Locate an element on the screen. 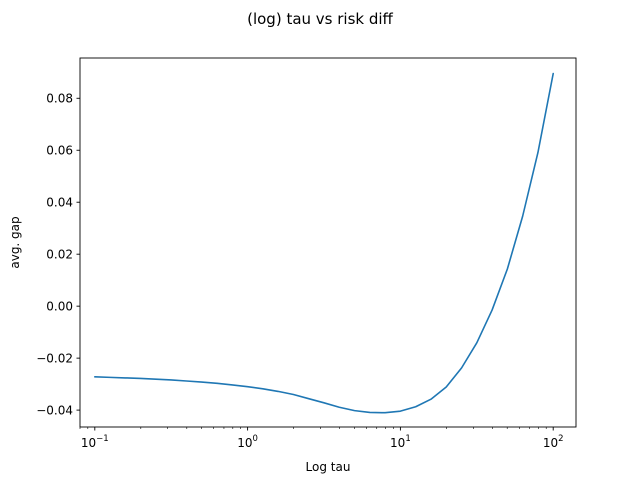  x-tick-label: 10⁻¹ is located at coordinates (95, 442).